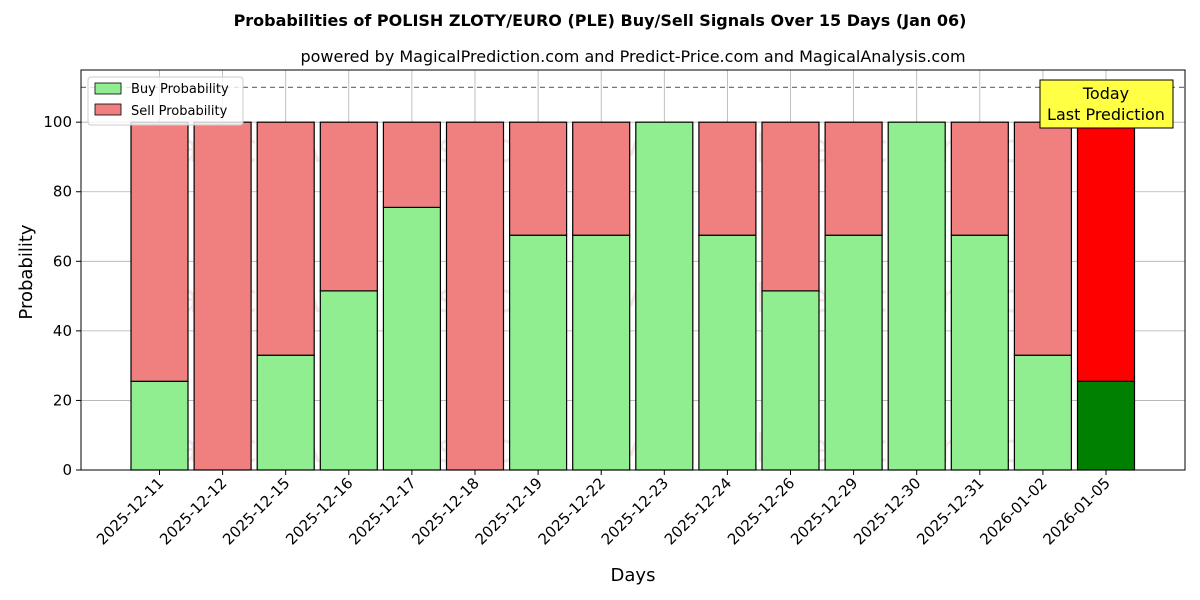 The height and width of the screenshot is (600, 1200). Describe the element at coordinates (1013, 511) in the screenshot. I see `x-tick-label: 2026-01-02` at that location.